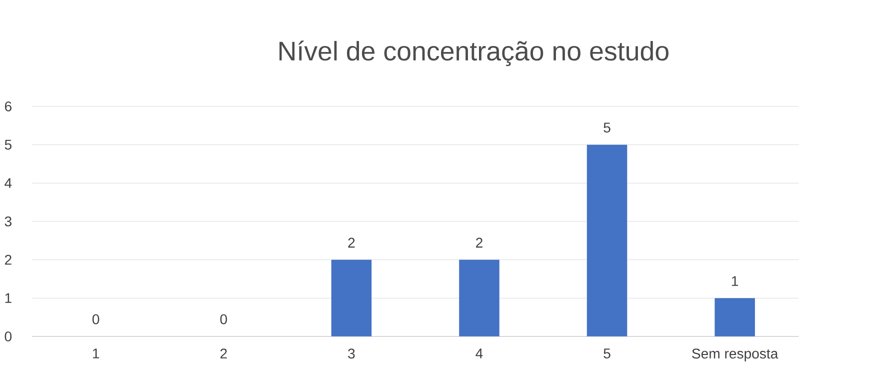  Describe the element at coordinates (735, 355) in the screenshot. I see `x-tick-label: Sem resposta` at that location.